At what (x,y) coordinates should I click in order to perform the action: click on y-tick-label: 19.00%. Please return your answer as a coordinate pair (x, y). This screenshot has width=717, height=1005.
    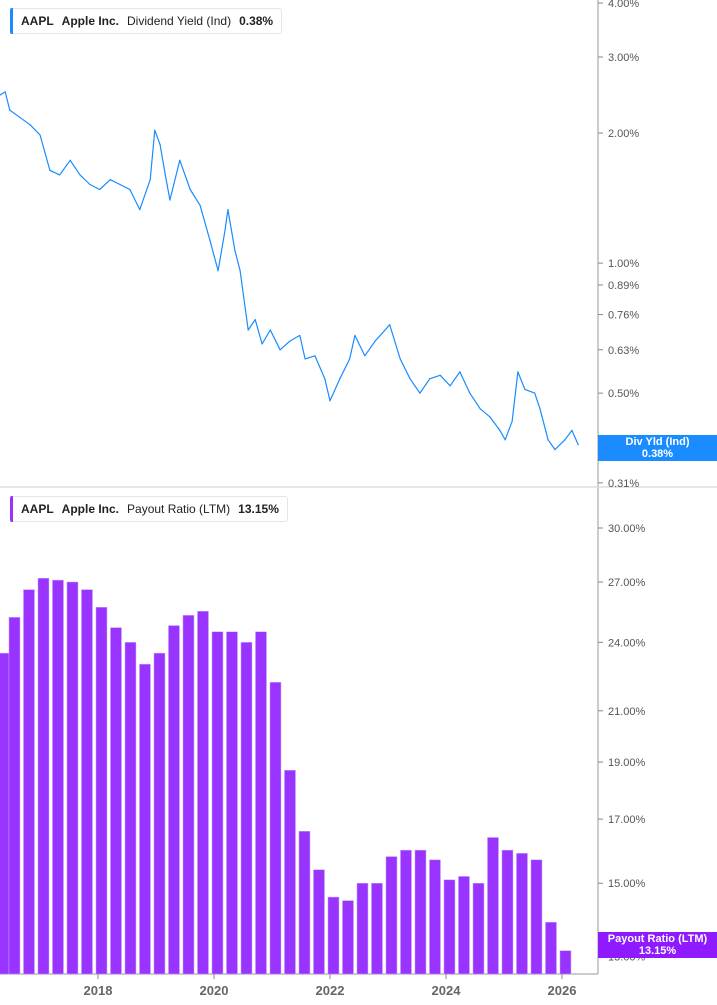
    Looking at the image, I should click on (627, 763).